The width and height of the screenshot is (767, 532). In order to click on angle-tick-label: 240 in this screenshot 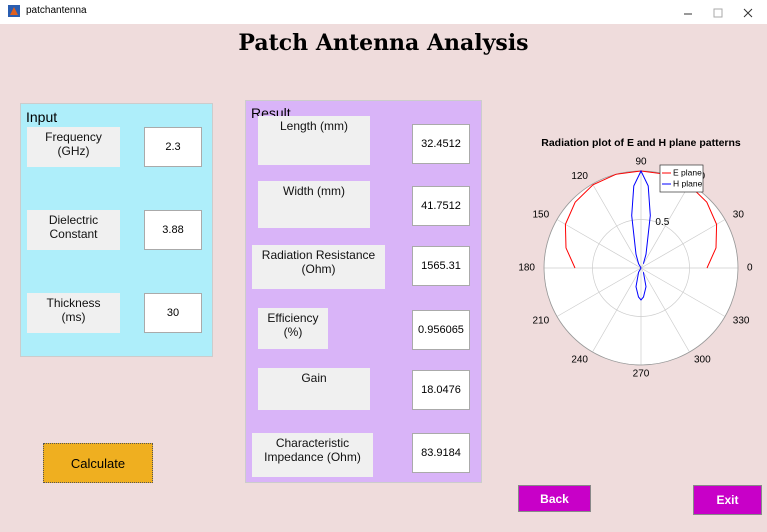, I will do `click(579, 359)`.